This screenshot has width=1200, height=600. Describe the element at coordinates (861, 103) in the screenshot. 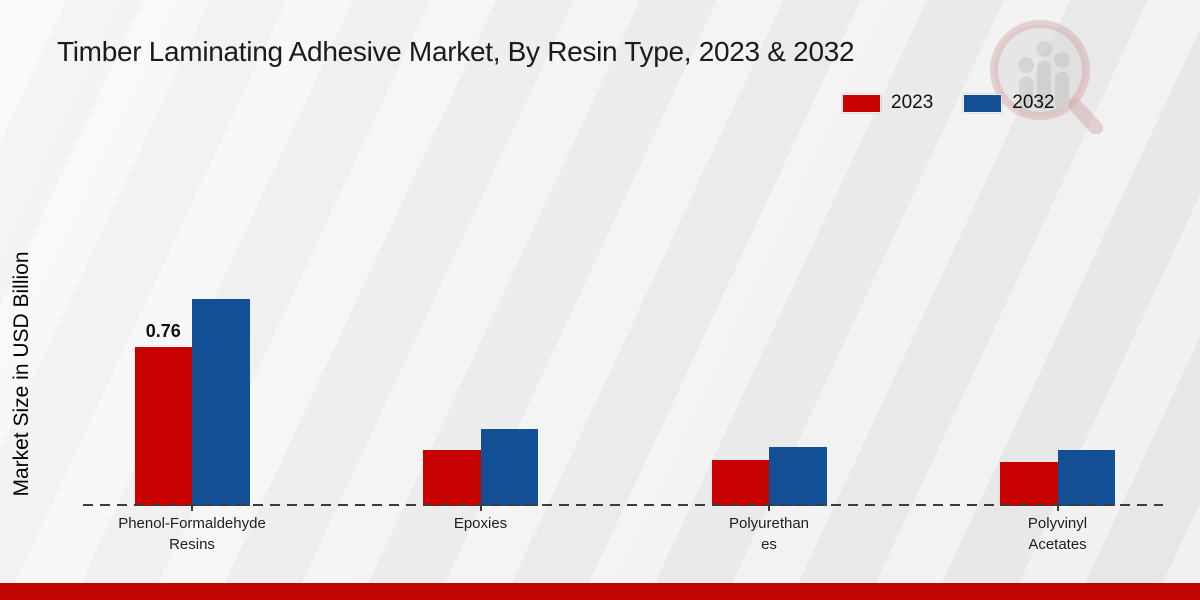

I see `legend-swatch-2023` at that location.